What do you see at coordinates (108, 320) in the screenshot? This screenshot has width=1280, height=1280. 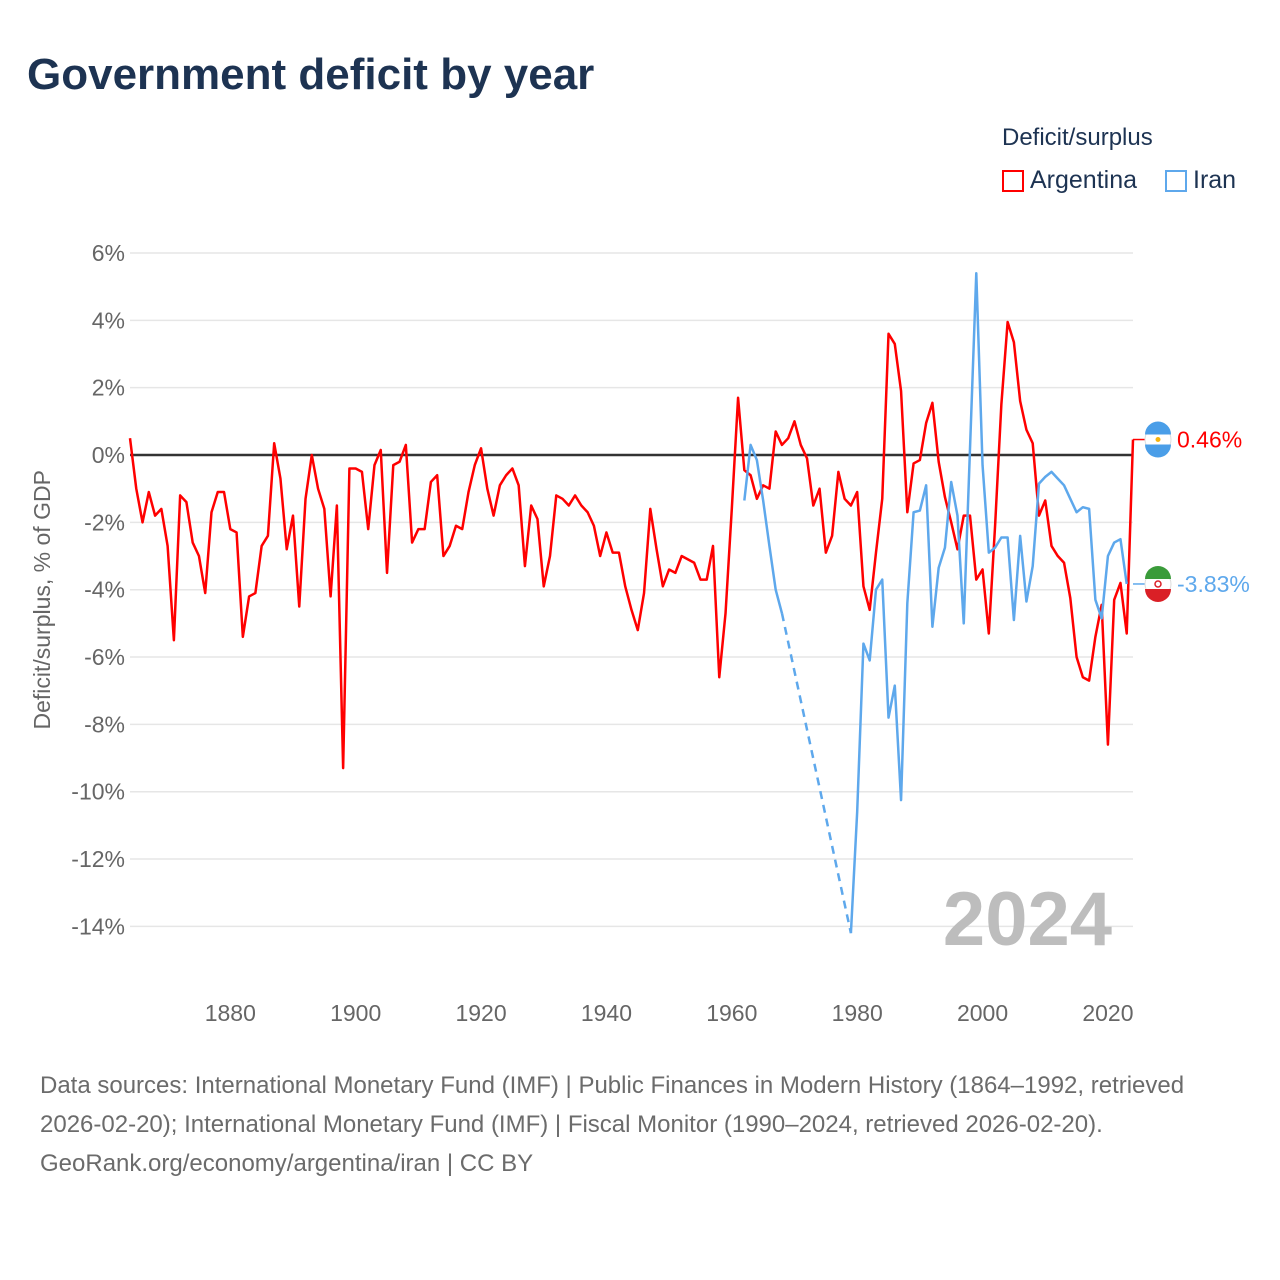 I see `y-tick-label: 4%` at bounding box center [108, 320].